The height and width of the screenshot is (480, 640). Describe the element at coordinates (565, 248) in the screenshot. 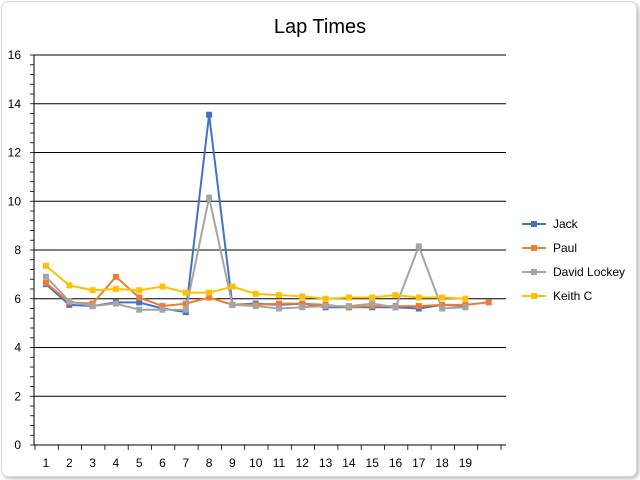

I see `legend-label: Paul` at that location.